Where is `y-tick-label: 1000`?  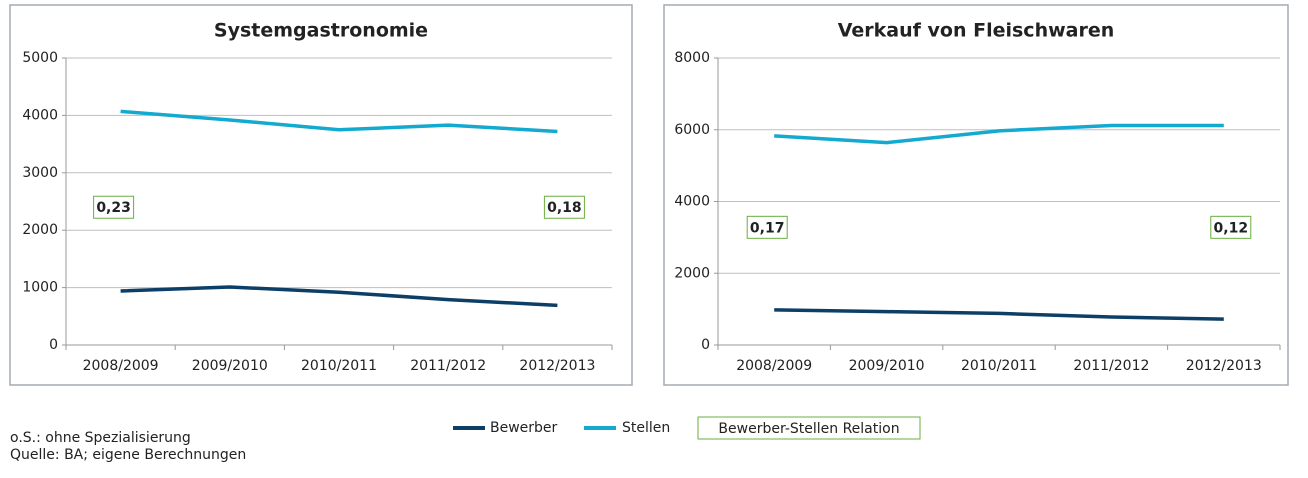 y-tick-label: 1000 is located at coordinates (40, 288).